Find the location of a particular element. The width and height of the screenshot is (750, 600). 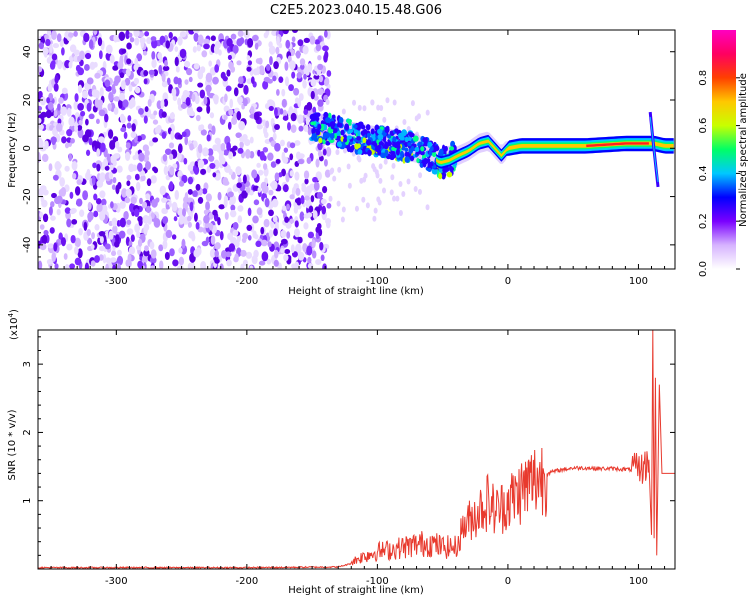

x-tick-label: -100 is located at coordinates (377, 581).